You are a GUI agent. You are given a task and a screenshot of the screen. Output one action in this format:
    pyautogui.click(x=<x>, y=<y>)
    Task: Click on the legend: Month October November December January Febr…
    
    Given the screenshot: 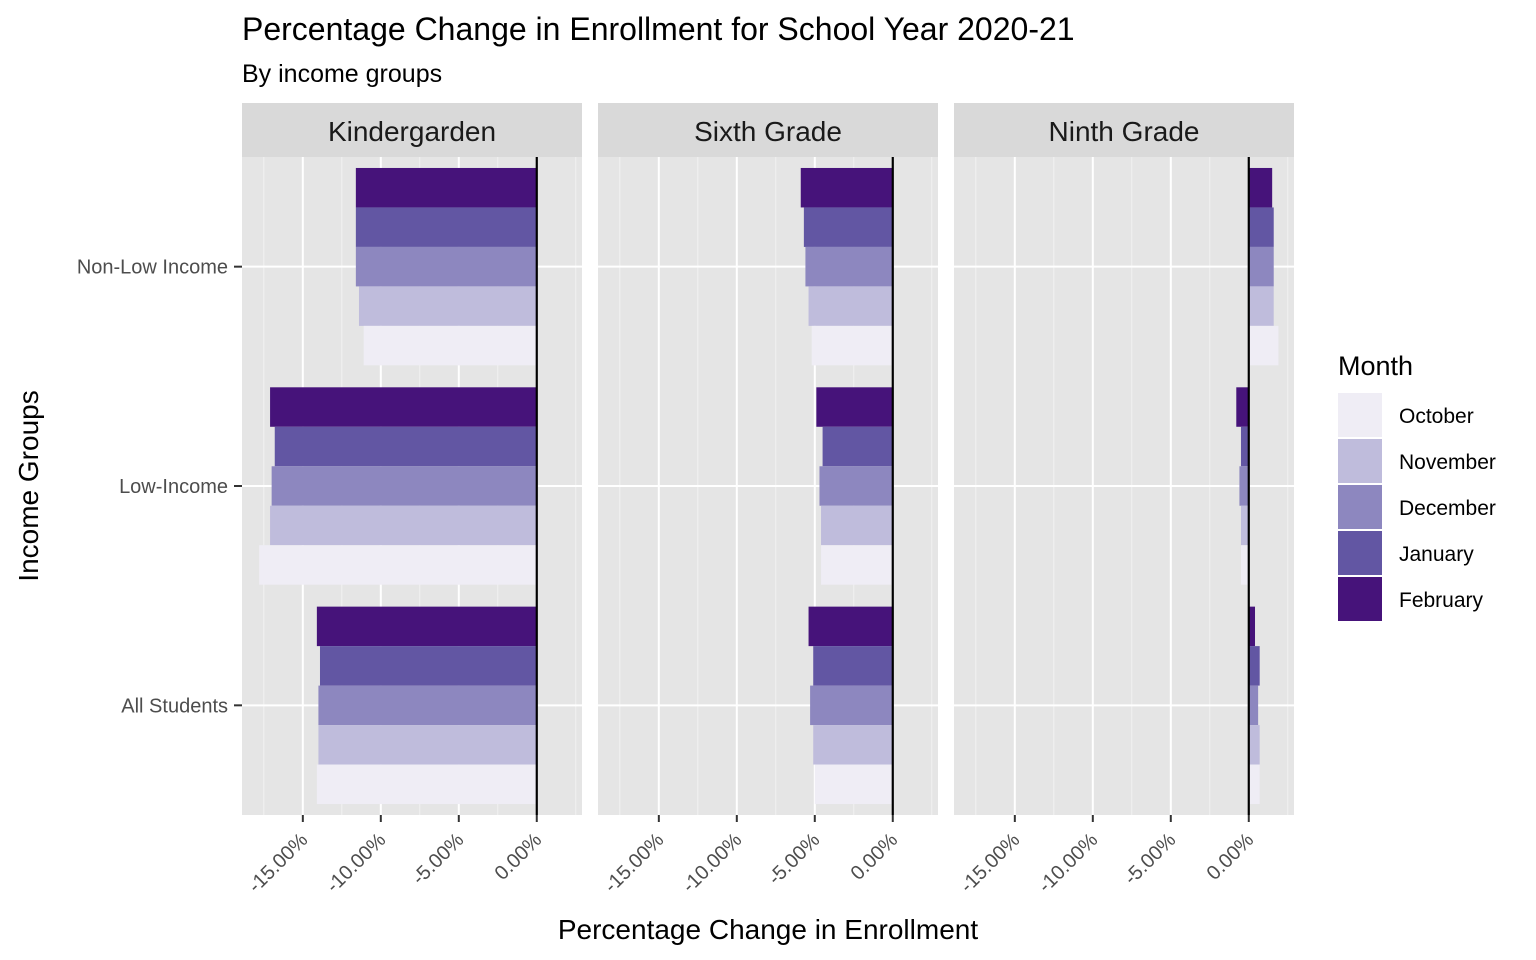 What is the action you would take?
    pyautogui.click(x=1417, y=486)
    